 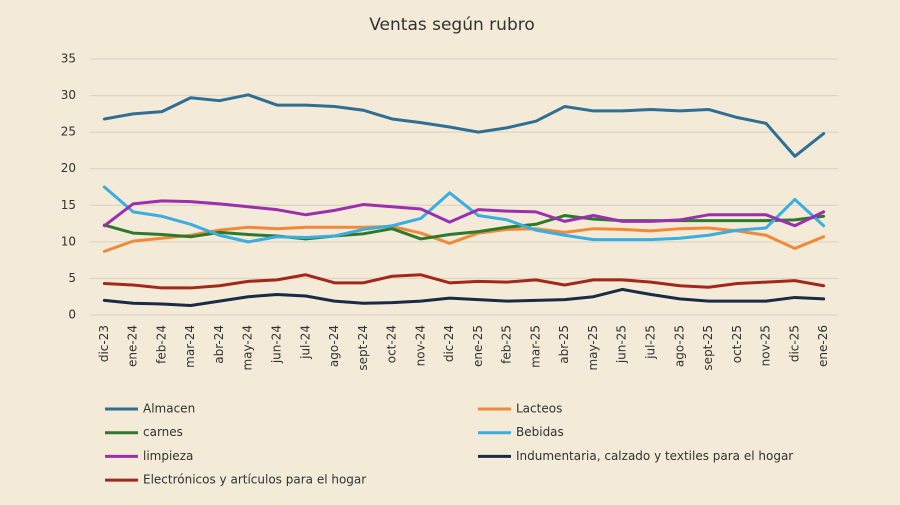 I want to click on chart-title: Ventas según rubro, so click(x=452, y=25).